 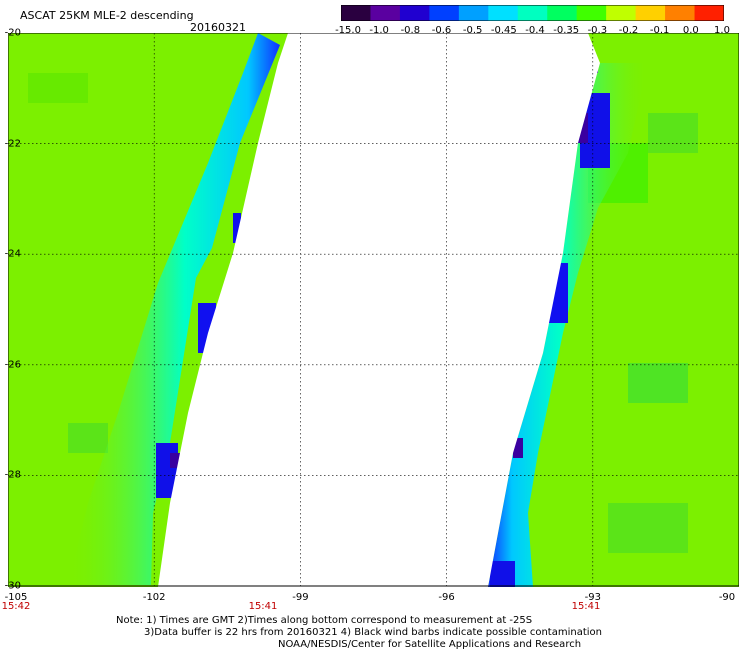 What do you see at coordinates (348, 30) in the screenshot?
I see `colorbar-tick-label: -15.0` at bounding box center [348, 30].